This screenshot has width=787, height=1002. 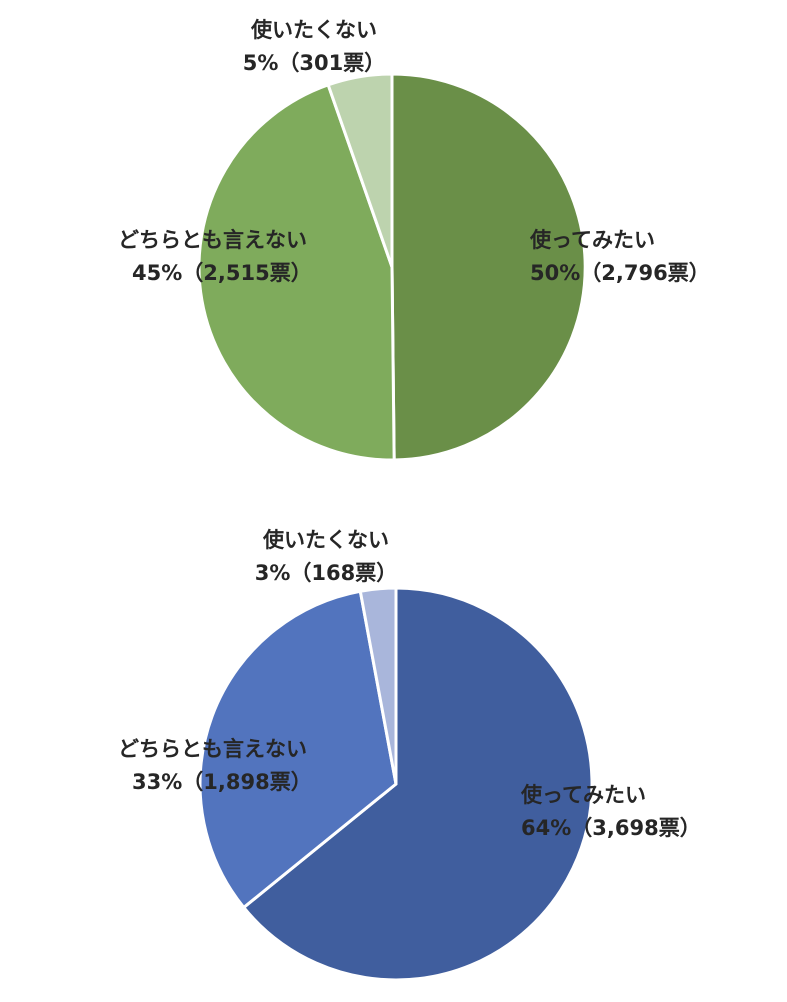 What do you see at coordinates (620, 273) in the screenshot?
I see `slice-value-label: 50%（2,796票）` at bounding box center [620, 273].